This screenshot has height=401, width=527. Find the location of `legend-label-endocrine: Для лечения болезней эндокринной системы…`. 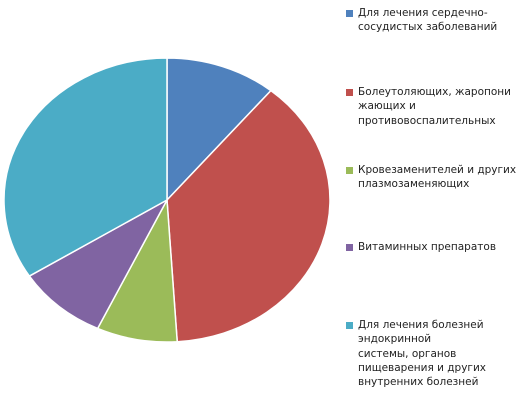

legend-label-endocrine: Для лечения болезней эндокринной системы… is located at coordinates (422, 354).